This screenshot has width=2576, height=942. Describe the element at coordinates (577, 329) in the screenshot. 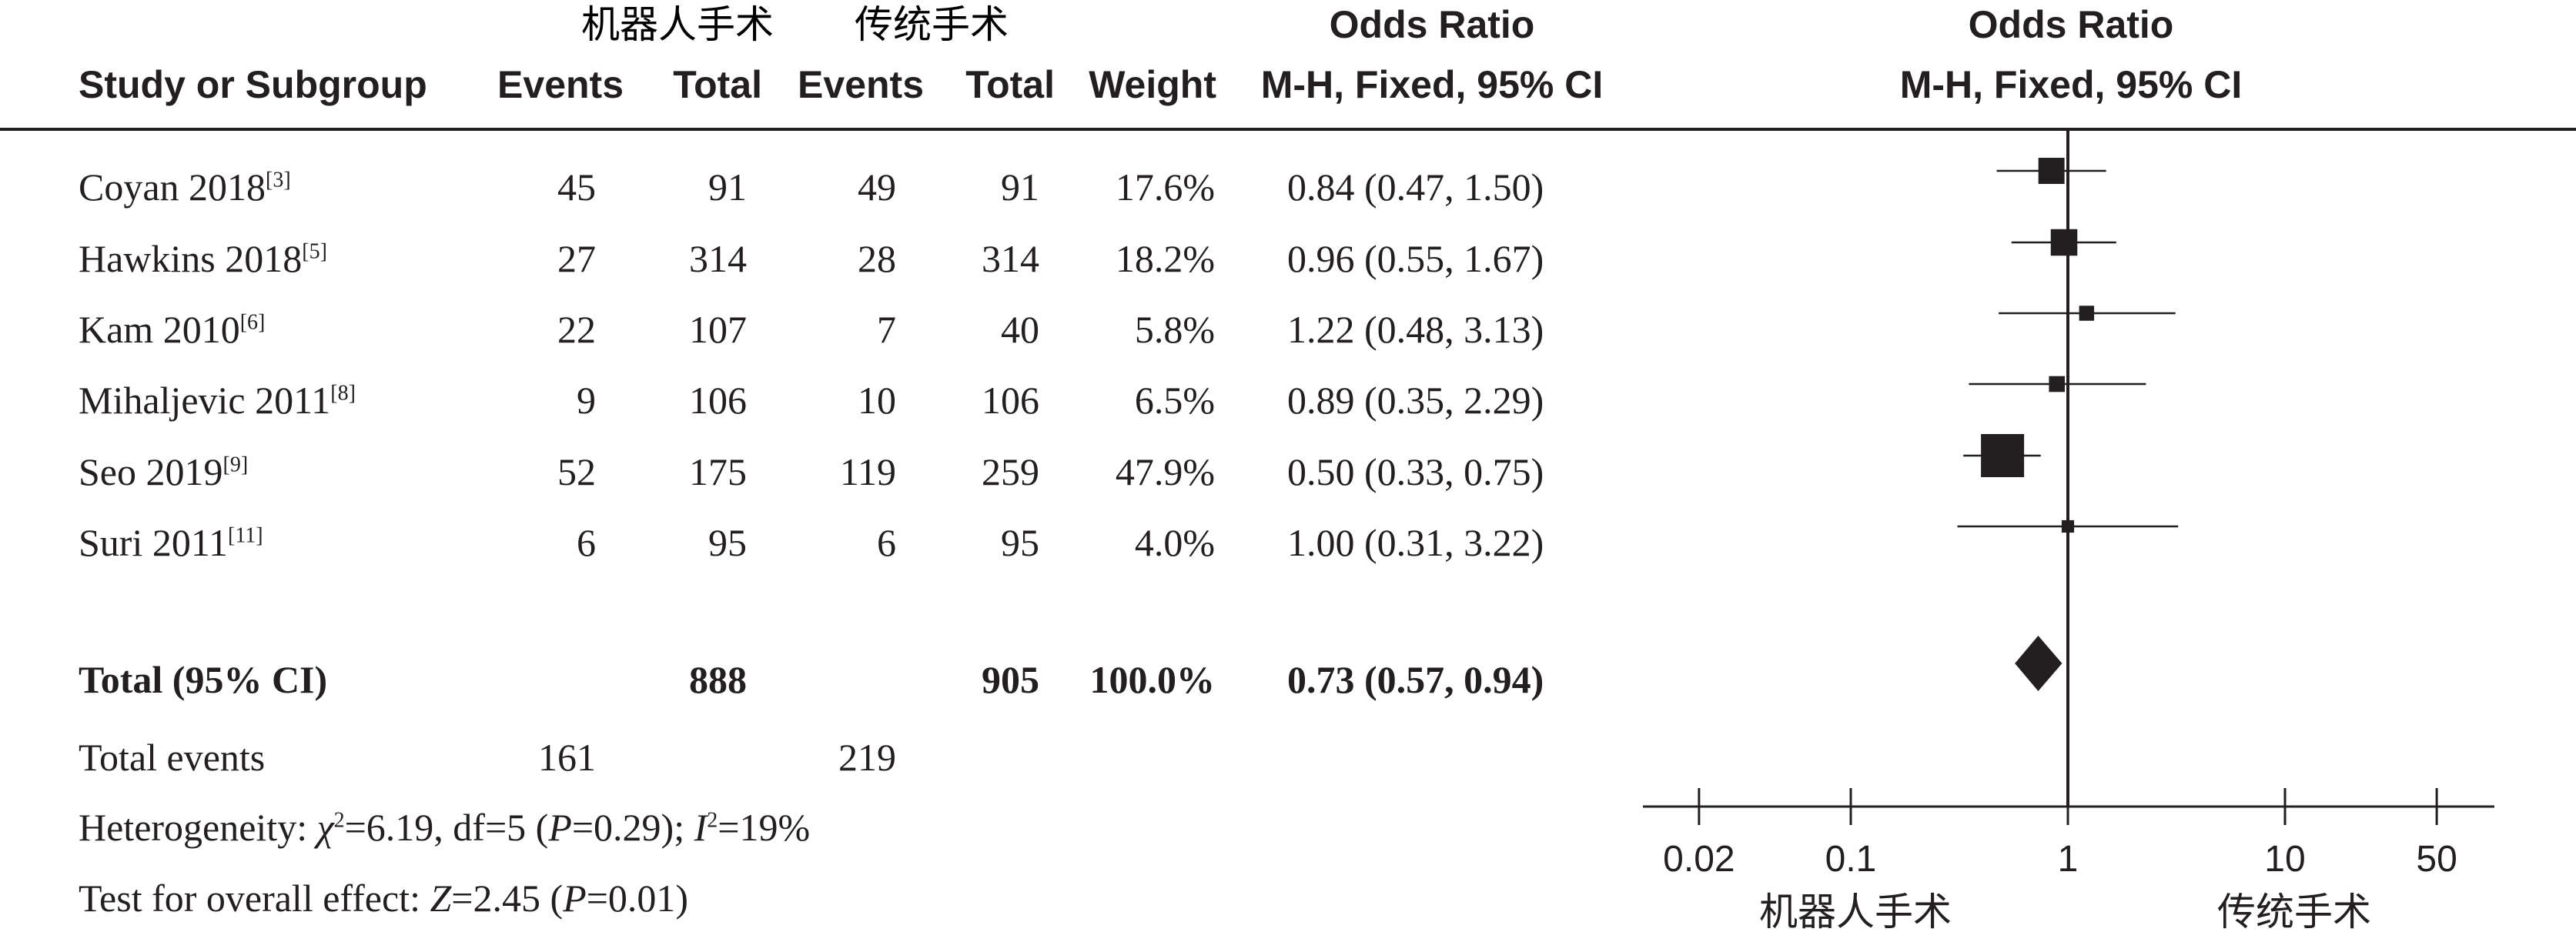

I see `events-experimental: 22` at that location.